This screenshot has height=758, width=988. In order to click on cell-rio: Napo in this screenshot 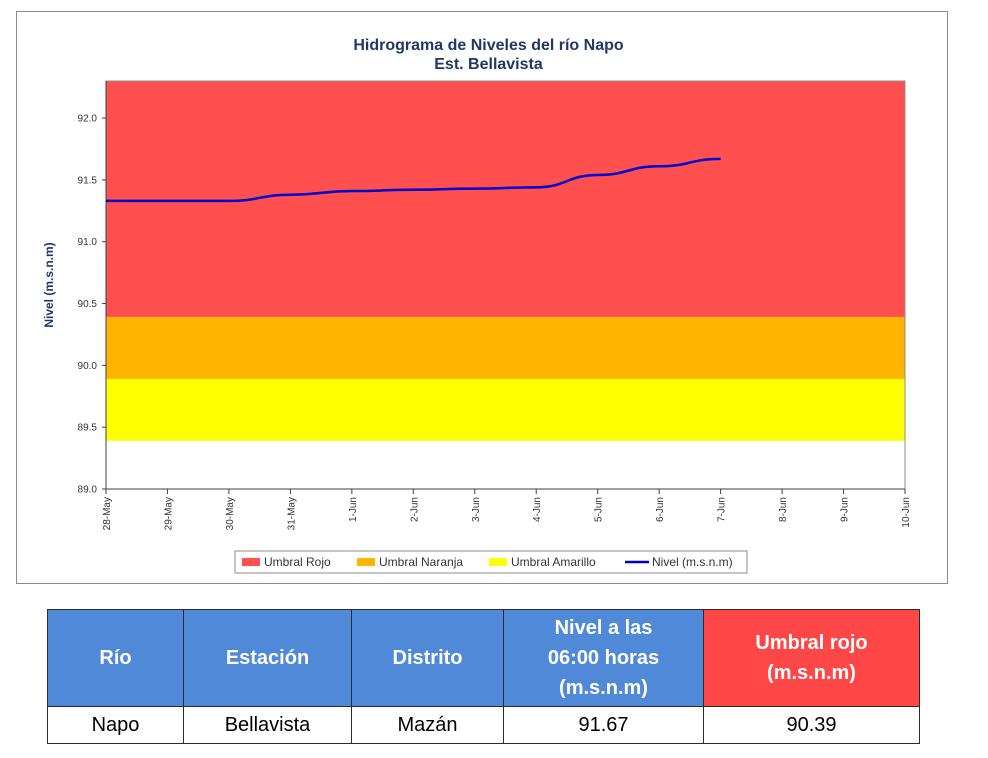, I will do `click(115, 725)`.